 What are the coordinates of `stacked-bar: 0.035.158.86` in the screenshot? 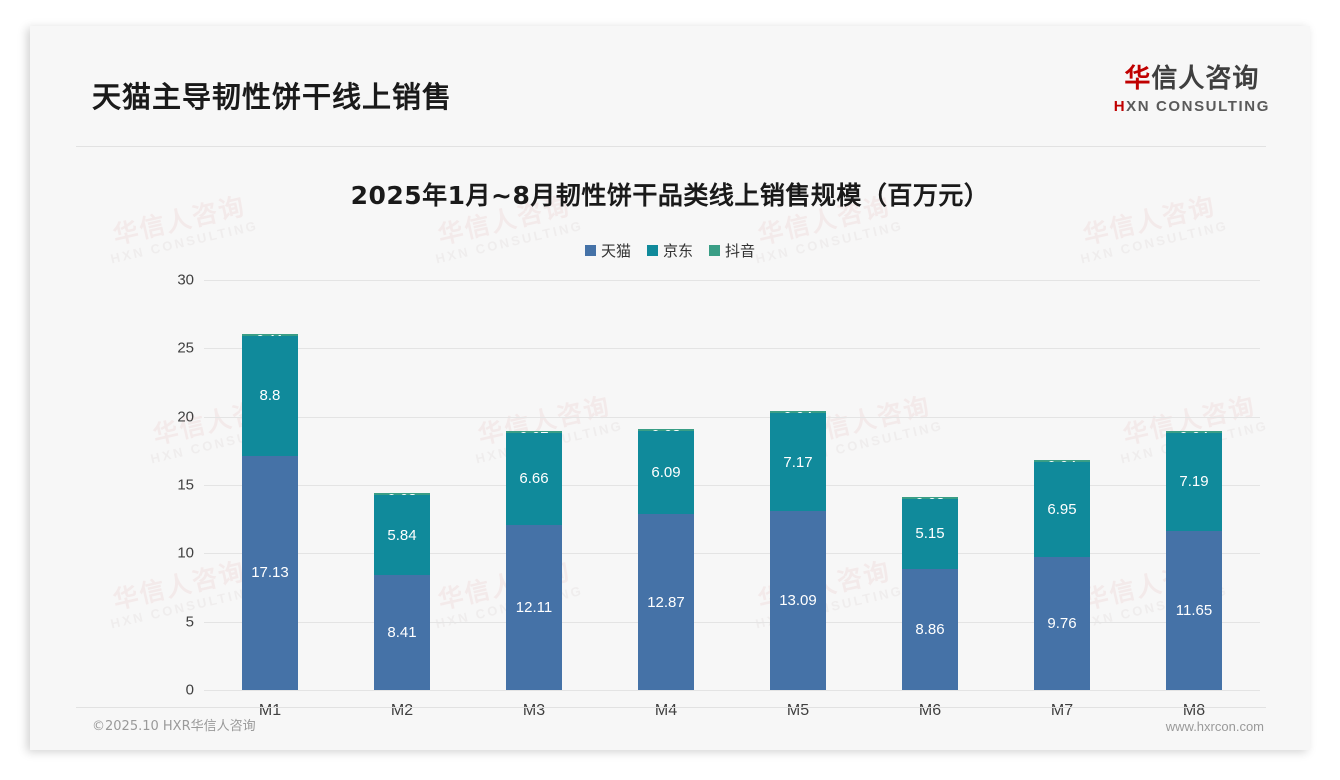 It's located at (929, 592).